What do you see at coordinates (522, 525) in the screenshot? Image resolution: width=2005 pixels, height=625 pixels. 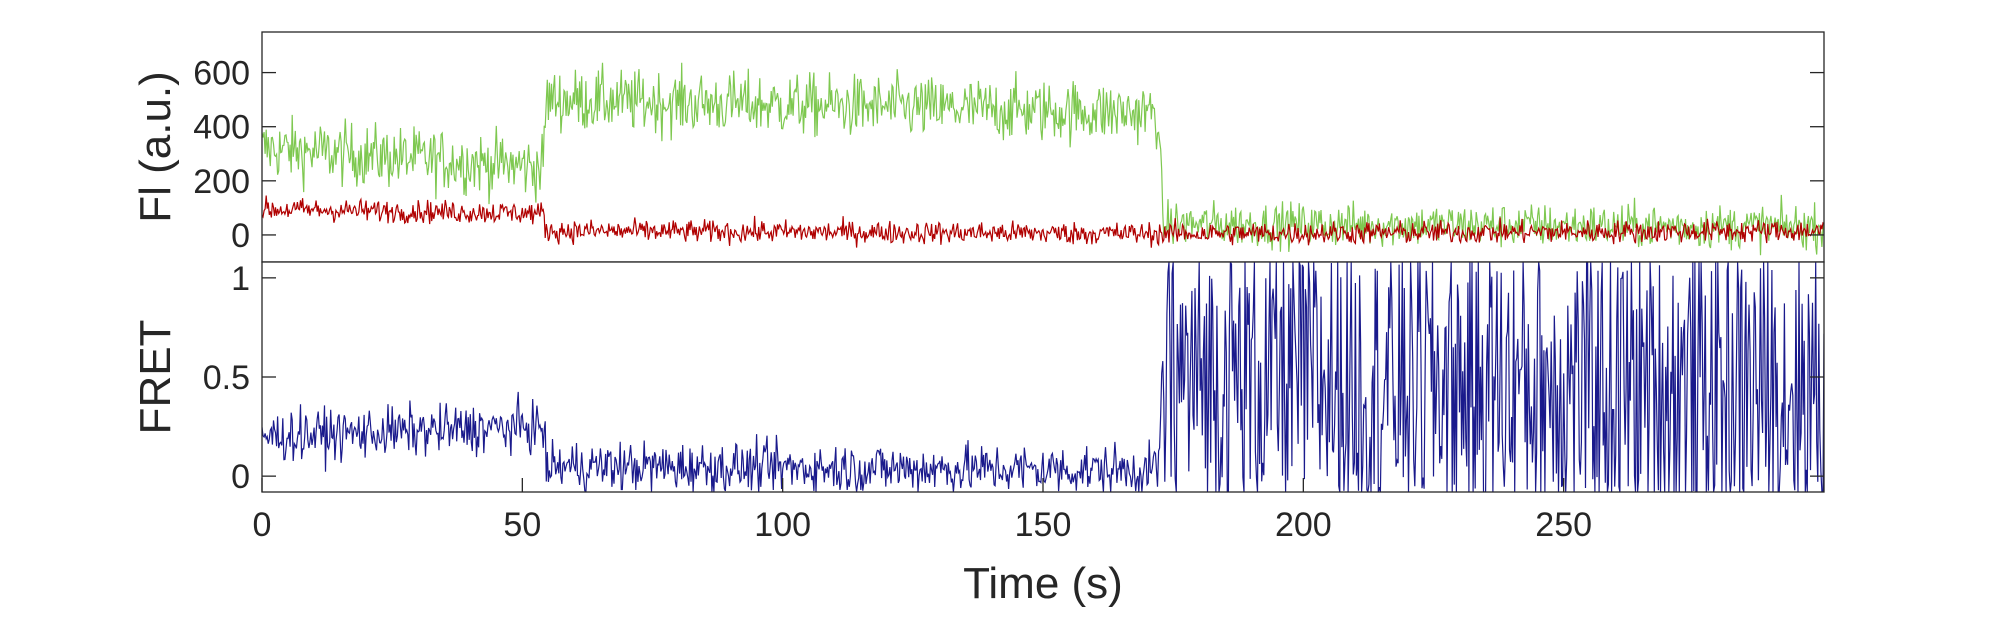 I see `x-tick-label: 50` at bounding box center [522, 525].